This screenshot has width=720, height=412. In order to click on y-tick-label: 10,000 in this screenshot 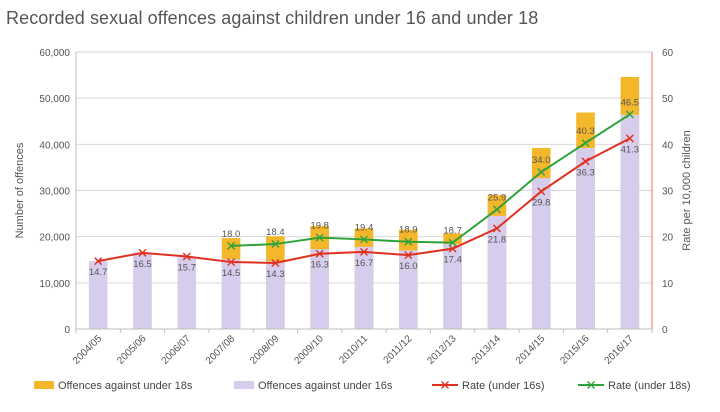, I will do `click(54, 284)`.